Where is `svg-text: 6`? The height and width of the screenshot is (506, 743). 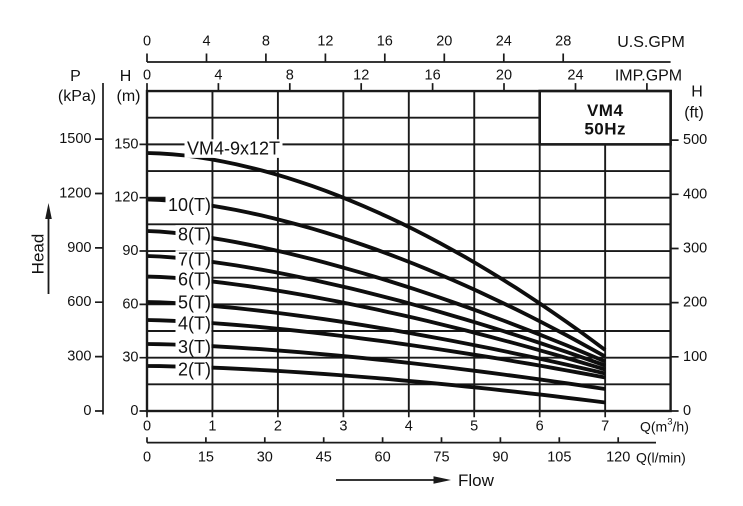
svg-text: 6 is located at coordinates (540, 427).